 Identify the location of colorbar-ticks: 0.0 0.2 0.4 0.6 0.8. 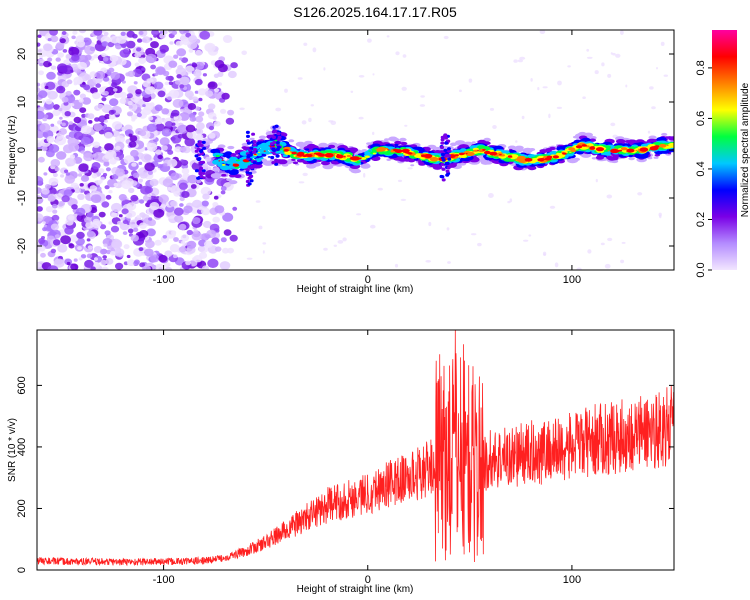
(703, 169).